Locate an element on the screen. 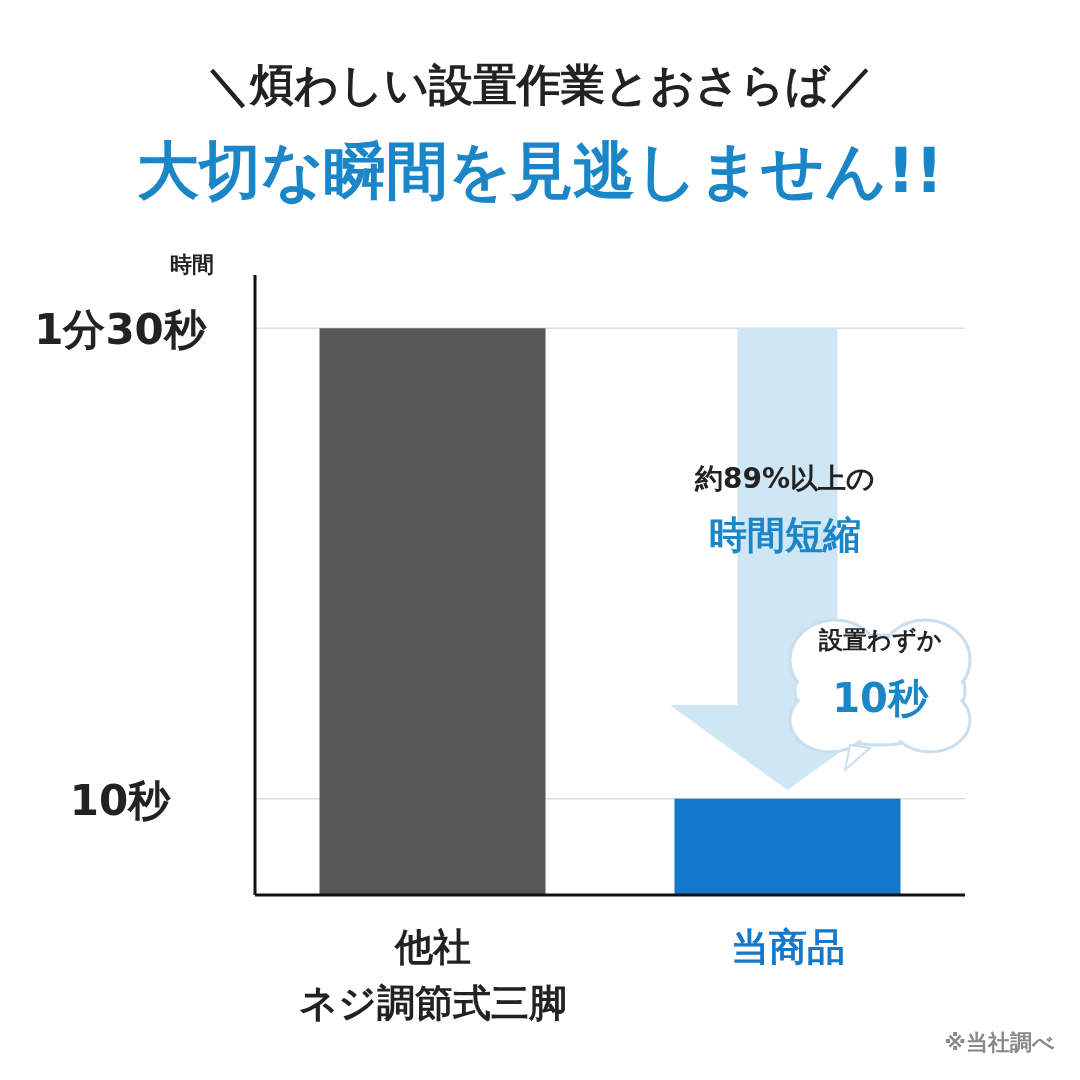 The width and height of the screenshot is (1080, 1080). annotation: 約89%以上の is located at coordinates (784, 478).